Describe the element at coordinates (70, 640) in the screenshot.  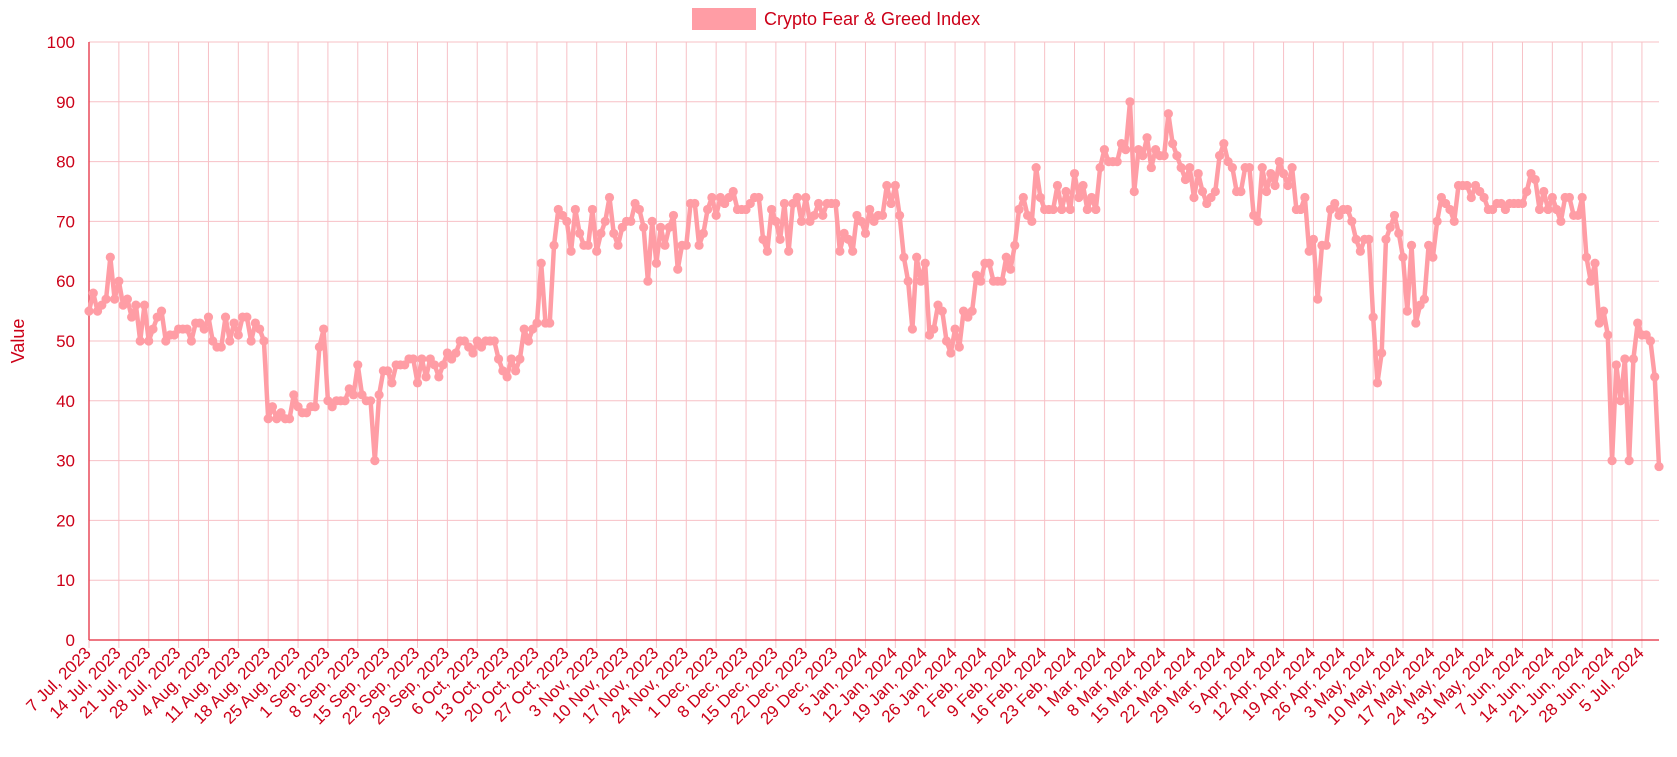
I see `y-tick-label: 0` at that location.